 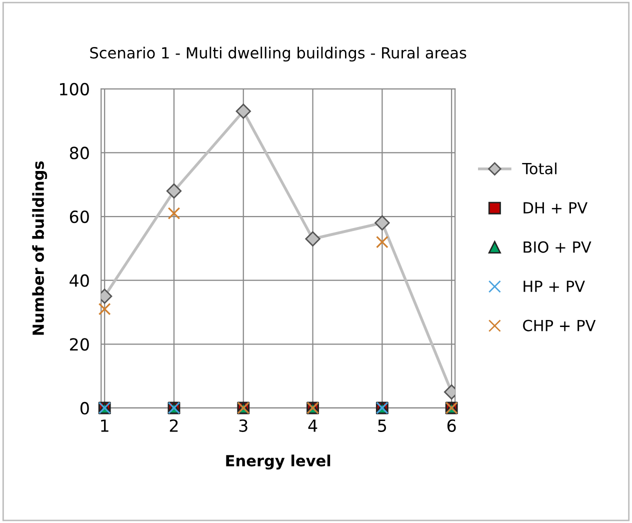 What do you see at coordinates (278, 54) in the screenshot?
I see `chart-title: Scenario 1 - Multi dwelling buildings - Rural areas` at bounding box center [278, 54].